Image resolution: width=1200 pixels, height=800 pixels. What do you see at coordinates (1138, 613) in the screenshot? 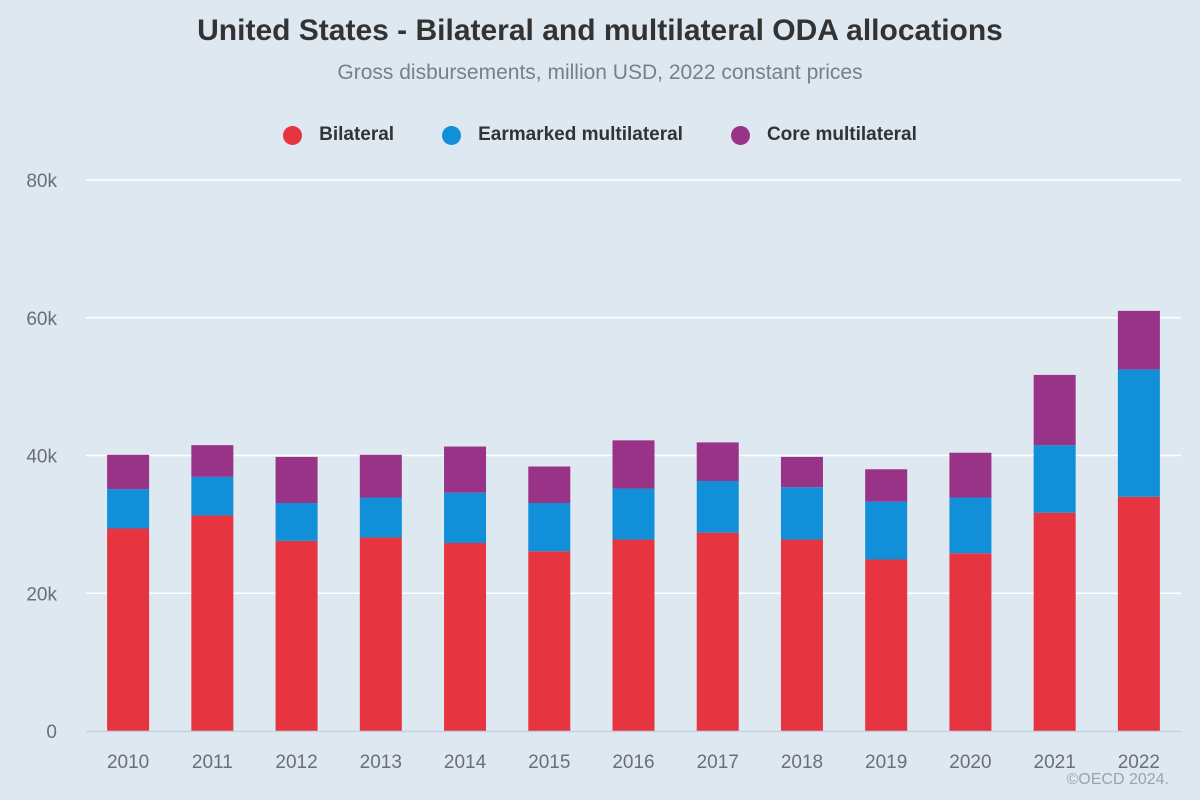
I see `bar-bilateral-2022` at bounding box center [1138, 613].